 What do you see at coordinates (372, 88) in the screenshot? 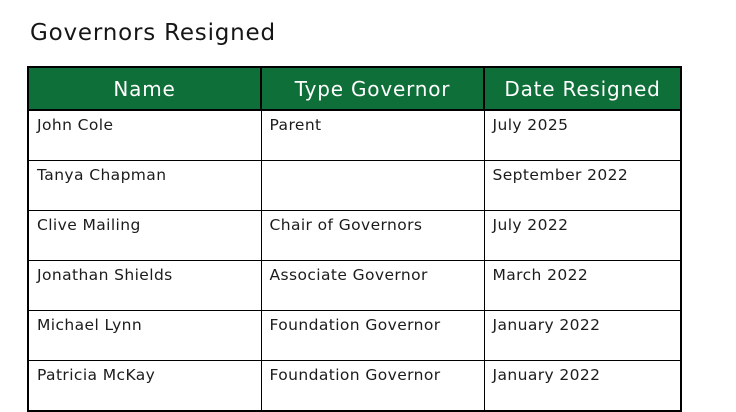
I see `column-header-type-governor: Type Governor` at bounding box center [372, 88].